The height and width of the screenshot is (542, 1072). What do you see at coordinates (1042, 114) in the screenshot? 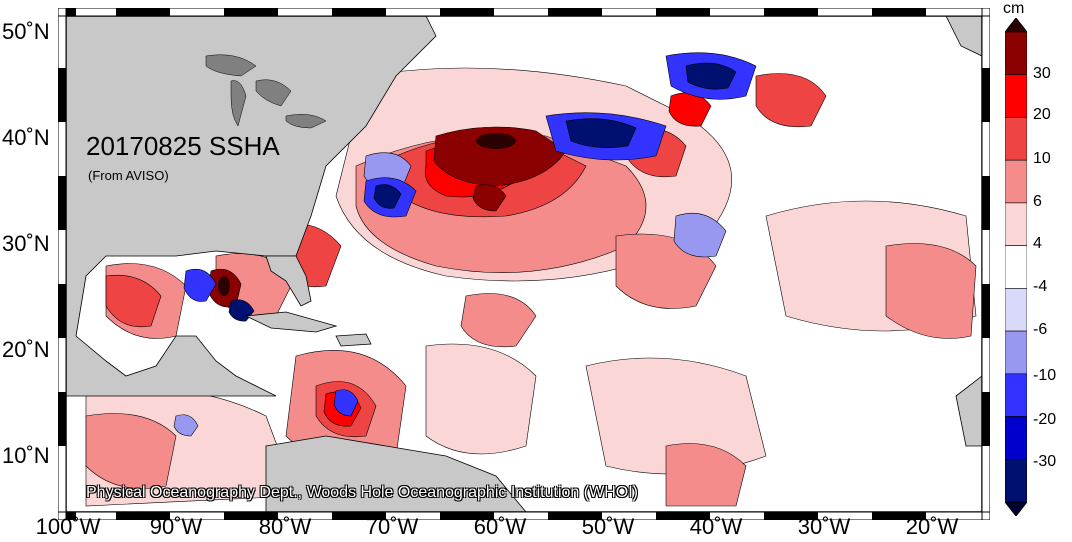
I see `colorbar-tick: 20` at bounding box center [1042, 114].